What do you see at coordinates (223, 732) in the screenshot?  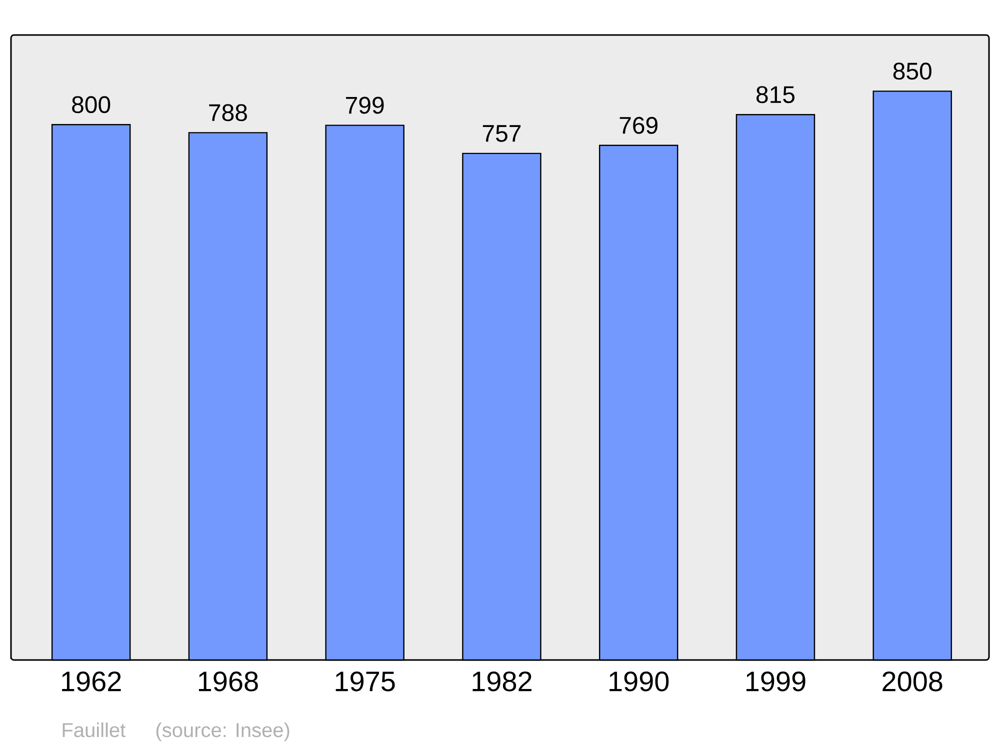 I see `text: (source: Insee)` at bounding box center [223, 732].